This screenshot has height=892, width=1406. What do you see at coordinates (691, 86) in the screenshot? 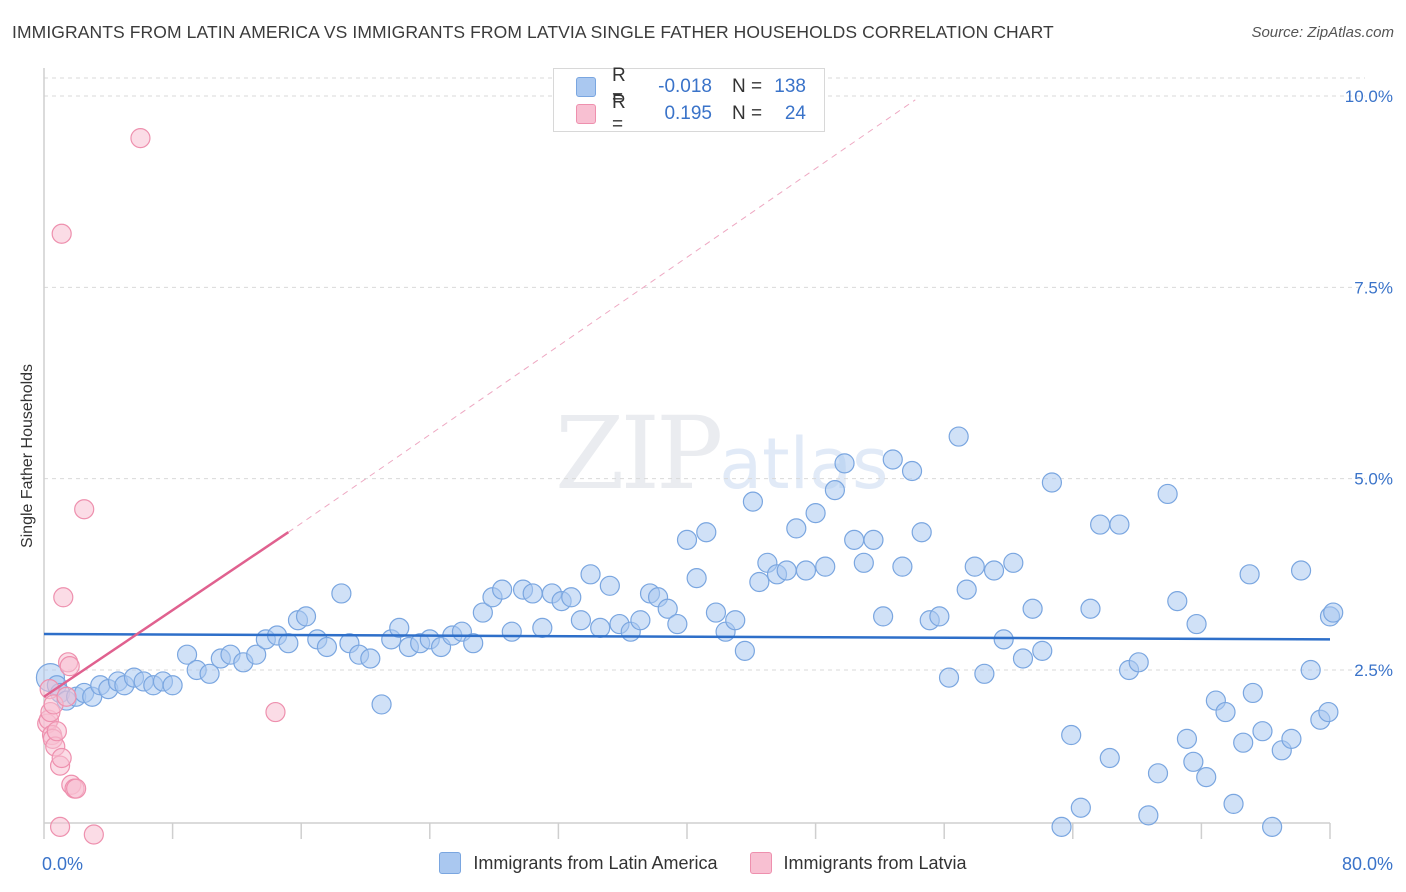
I see `legend-row-latin-america: R = -0.018 N = 138` at bounding box center [691, 86].